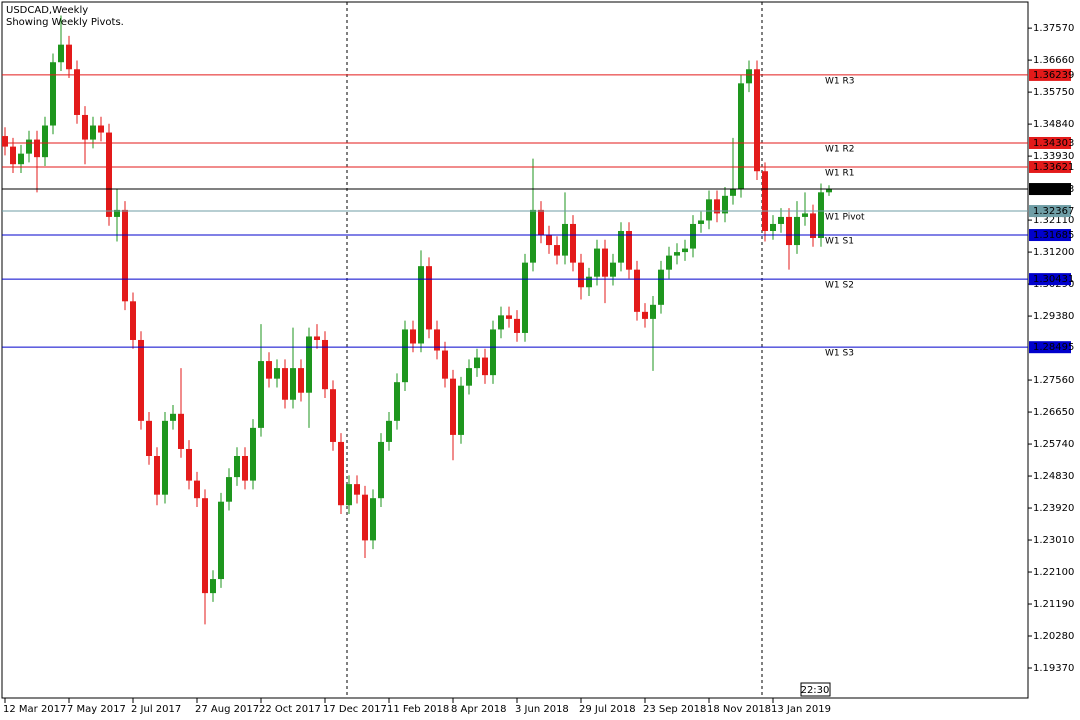 This screenshot has height=720, width=1080. Describe the element at coordinates (1053, 316) in the screenshot. I see `y-tick-label: 1.29380` at that location.